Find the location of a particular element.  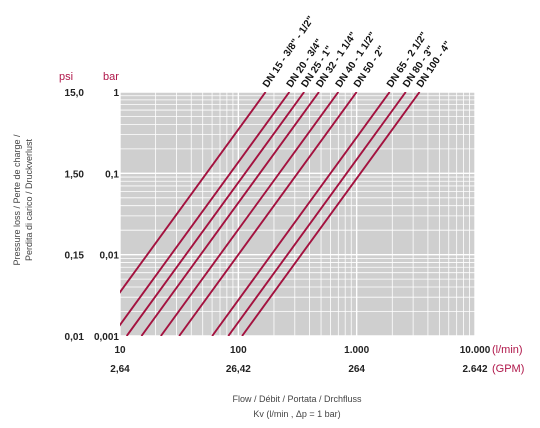

bar-unit-label: bar is located at coordinates (111, 77).